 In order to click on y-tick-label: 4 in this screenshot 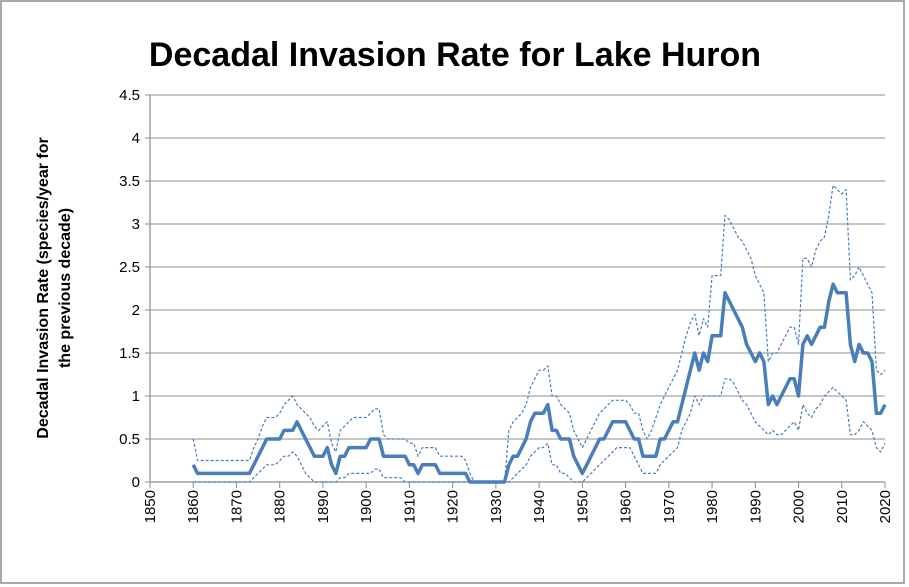, I will do `click(136, 138)`.